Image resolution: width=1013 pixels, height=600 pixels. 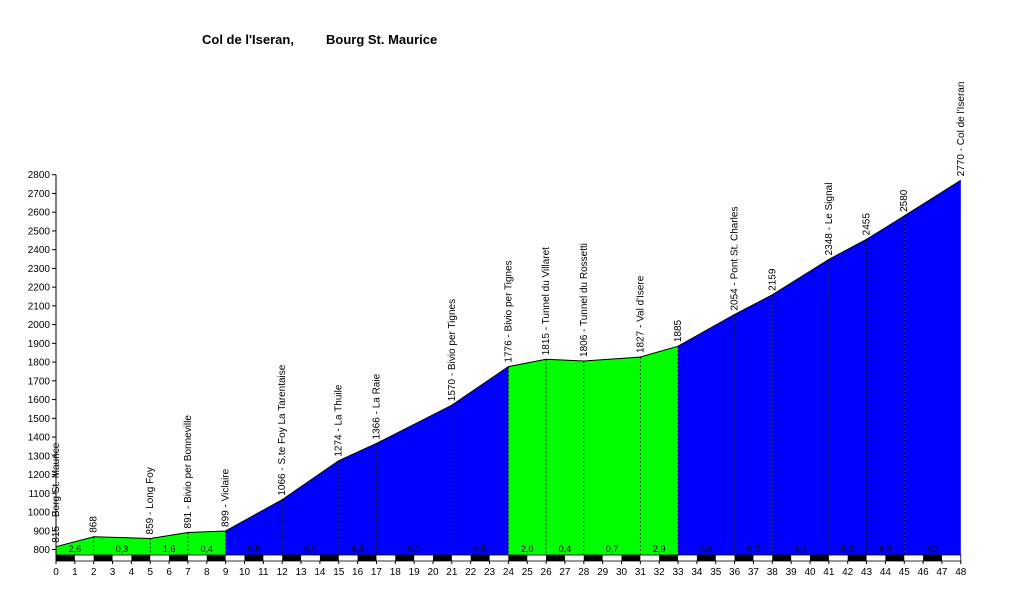 What do you see at coordinates (678, 330) in the screenshot?
I see `waypoint-label-13: 1885` at bounding box center [678, 330].